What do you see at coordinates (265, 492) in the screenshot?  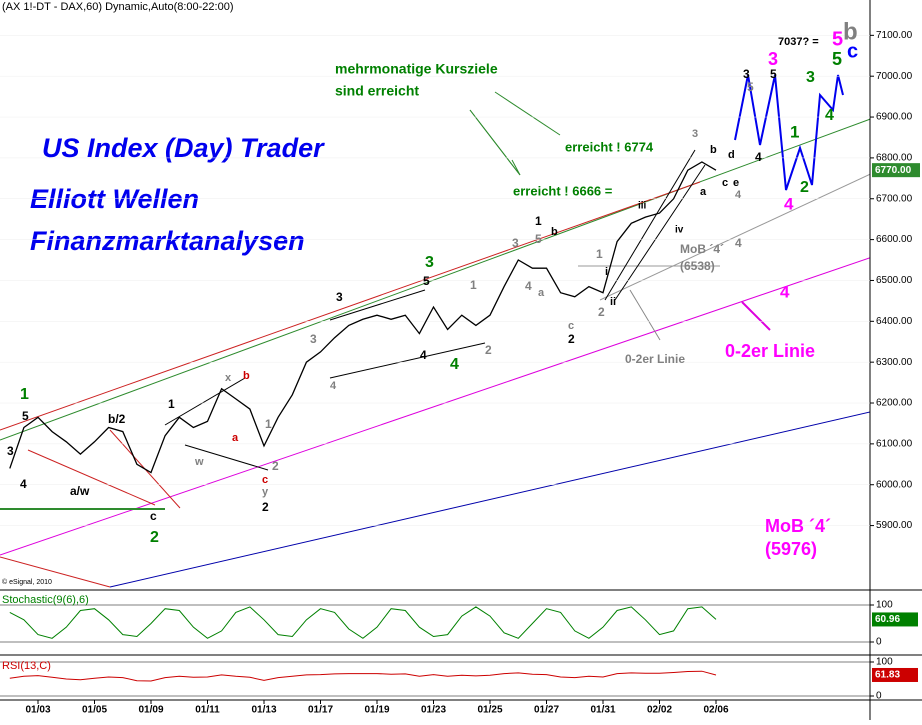 I see `wave-label: y` at bounding box center [265, 492].